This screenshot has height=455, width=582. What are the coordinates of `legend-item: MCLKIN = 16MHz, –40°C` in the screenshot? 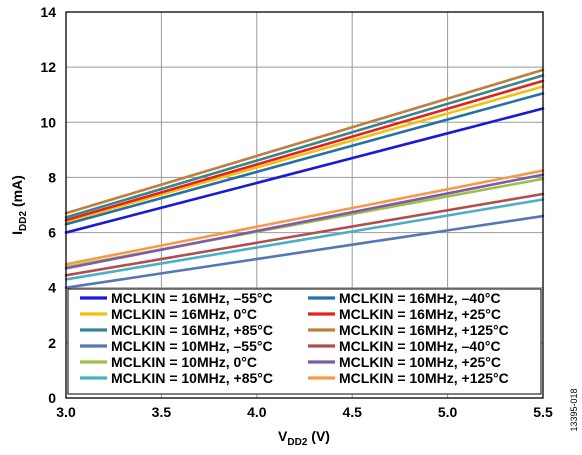 It's located at (404, 298).